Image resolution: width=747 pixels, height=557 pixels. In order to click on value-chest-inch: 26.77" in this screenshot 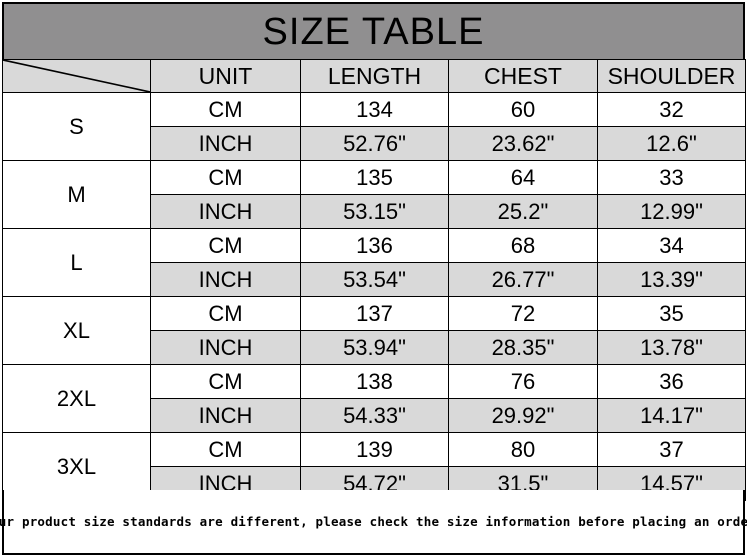, I will do `click(523, 279)`.